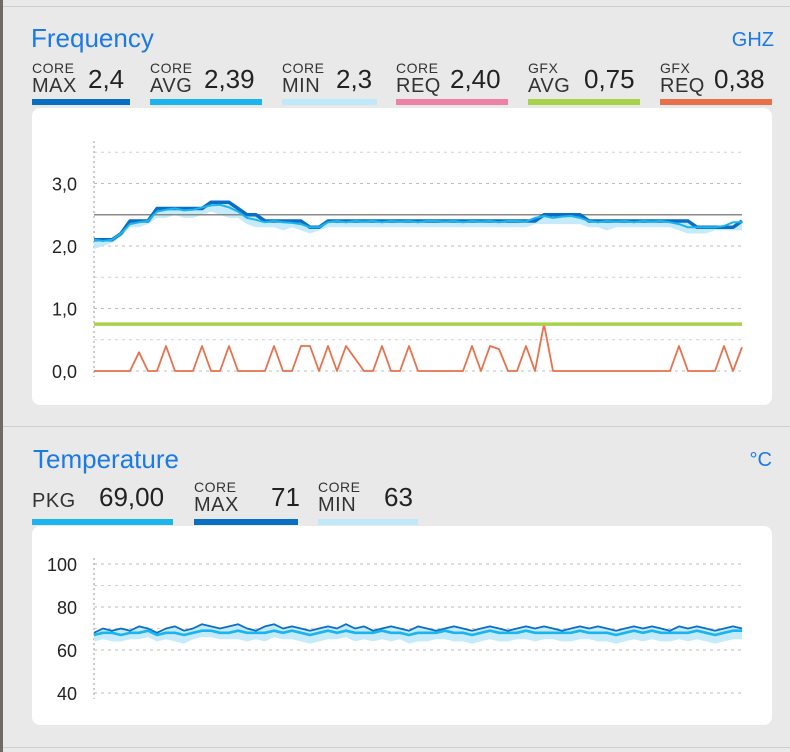 This screenshot has width=790, height=752. I want to click on metric-gfx-avg: GFX AVG 0,75, so click(584, 82).